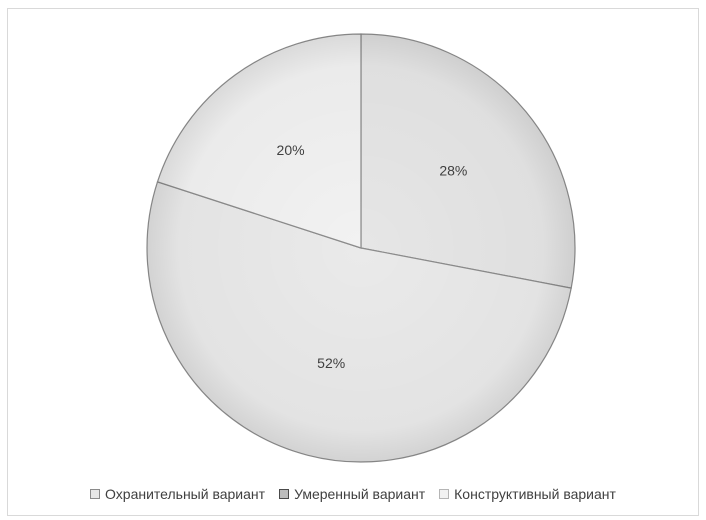  I want to click on legend-item-okhranitelny: Охранительный вариант, so click(177, 494).